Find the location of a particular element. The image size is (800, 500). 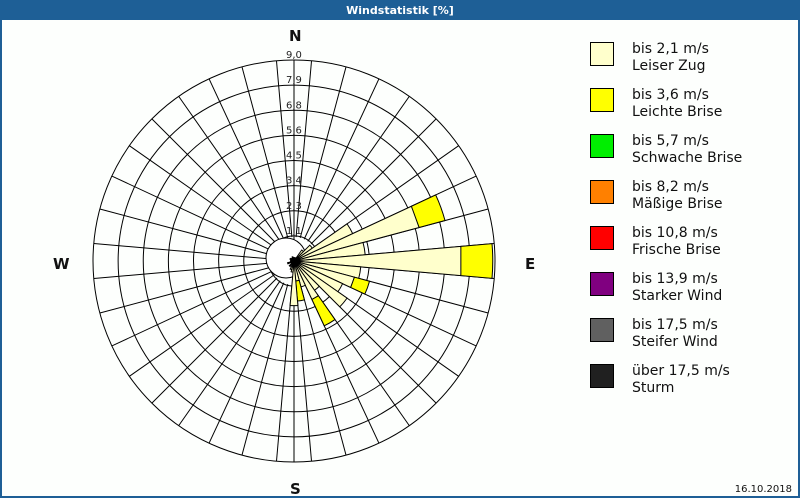

ring-label: 6,8 is located at coordinates (294, 105).